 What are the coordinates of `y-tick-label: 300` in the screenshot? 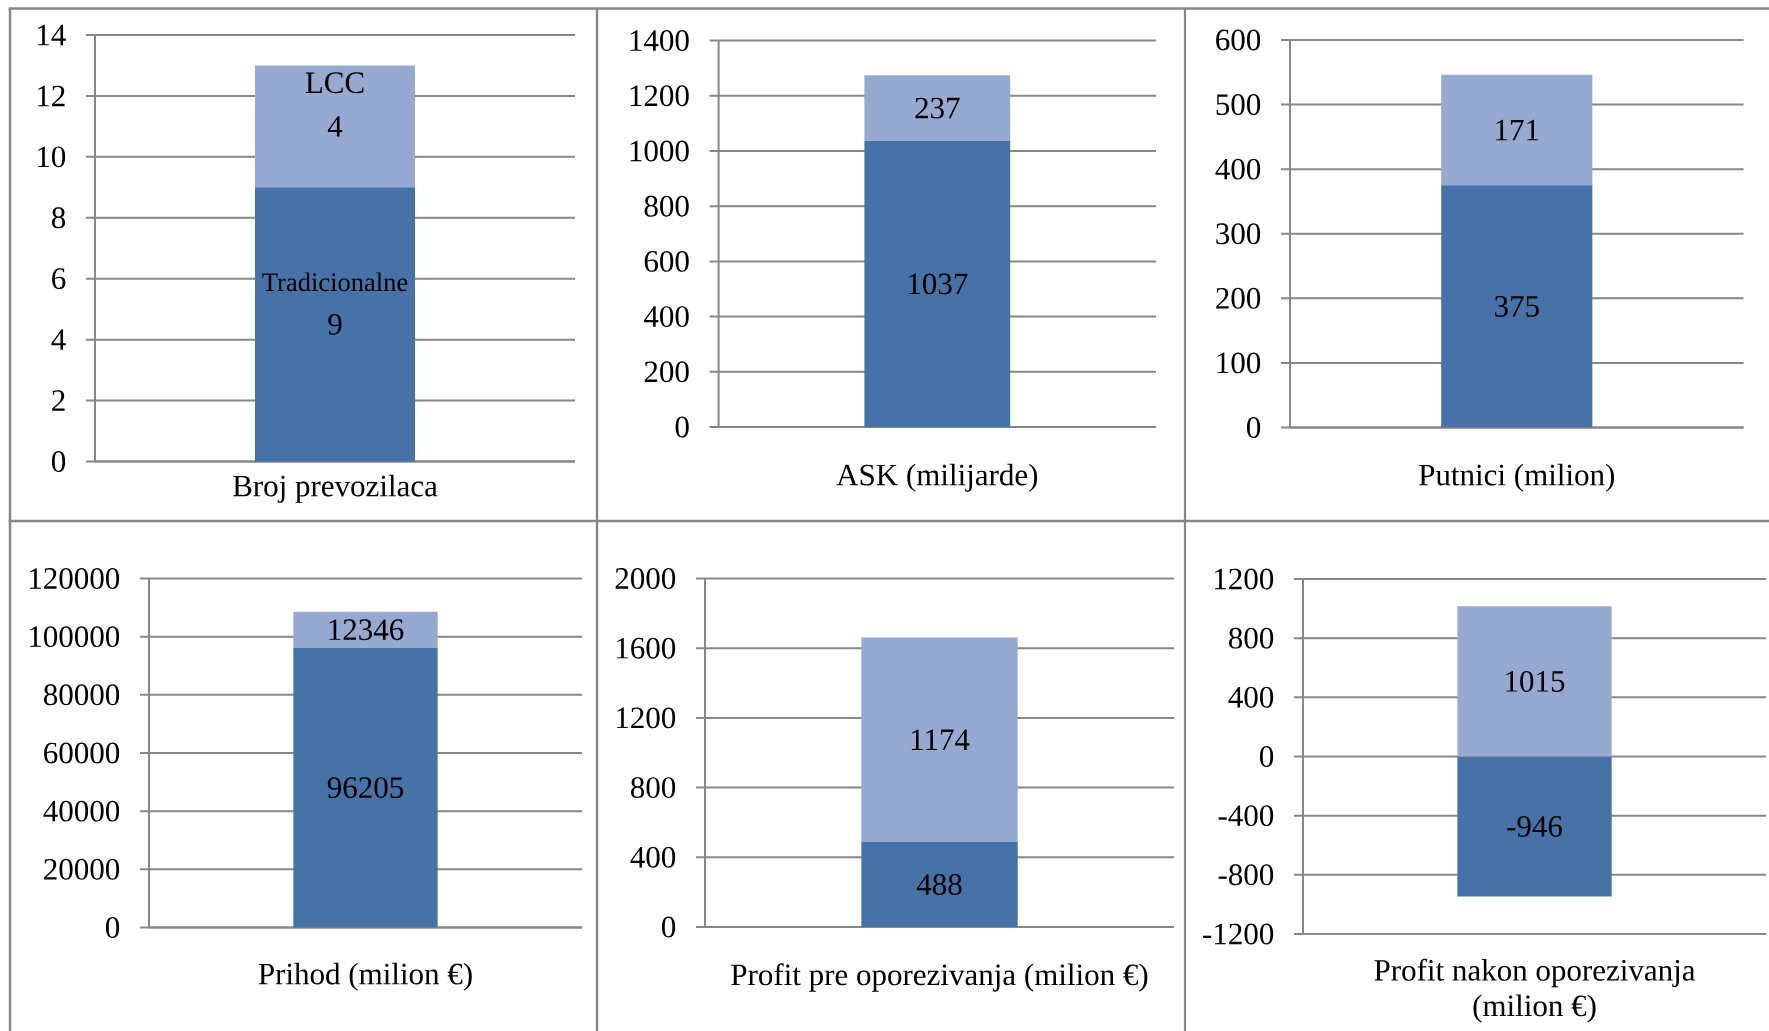 It's located at (1238, 234).